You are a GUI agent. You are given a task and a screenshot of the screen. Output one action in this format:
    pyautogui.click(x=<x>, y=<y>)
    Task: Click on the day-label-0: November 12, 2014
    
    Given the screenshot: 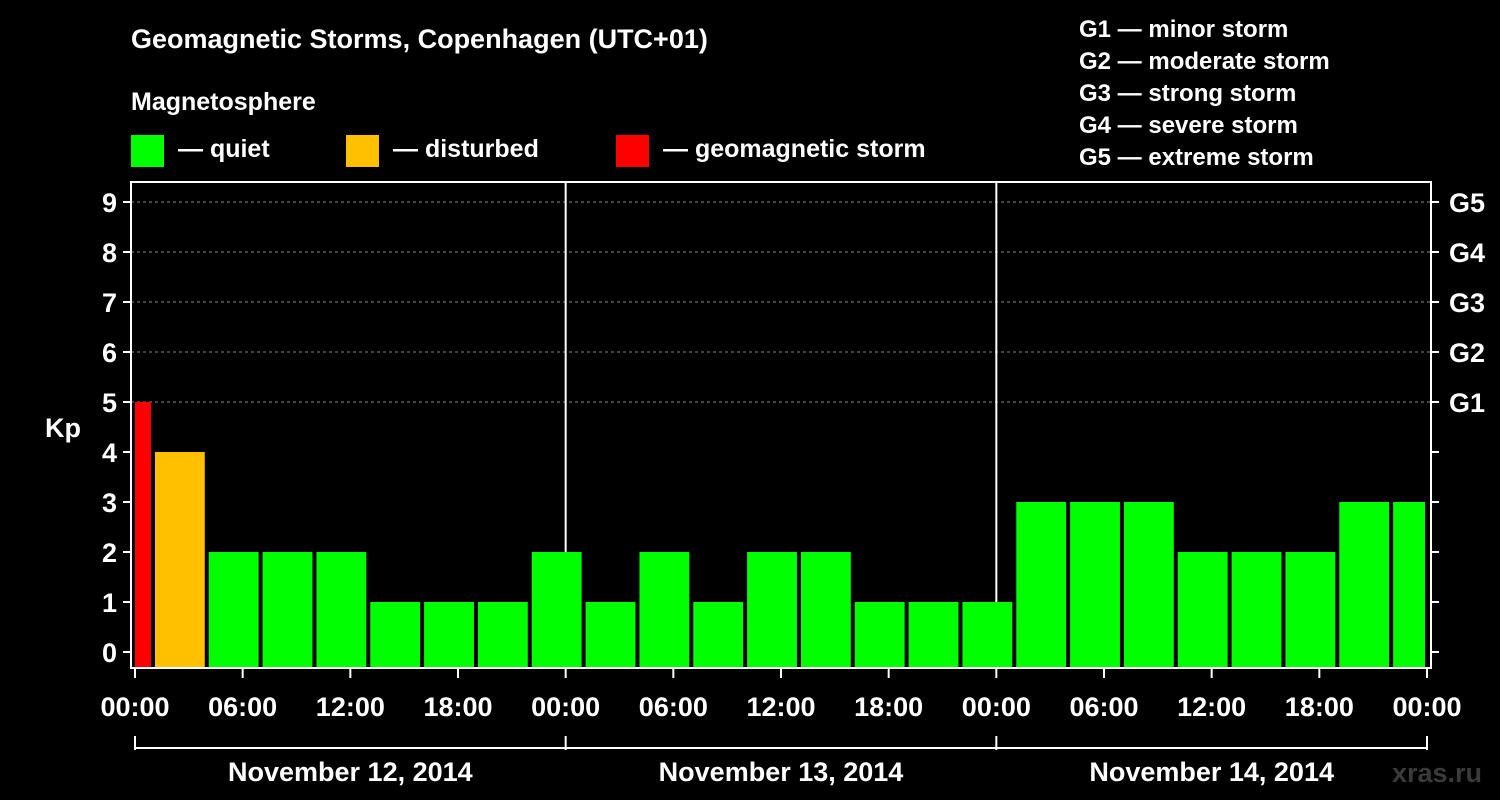 What is the action you would take?
    pyautogui.click(x=350, y=772)
    